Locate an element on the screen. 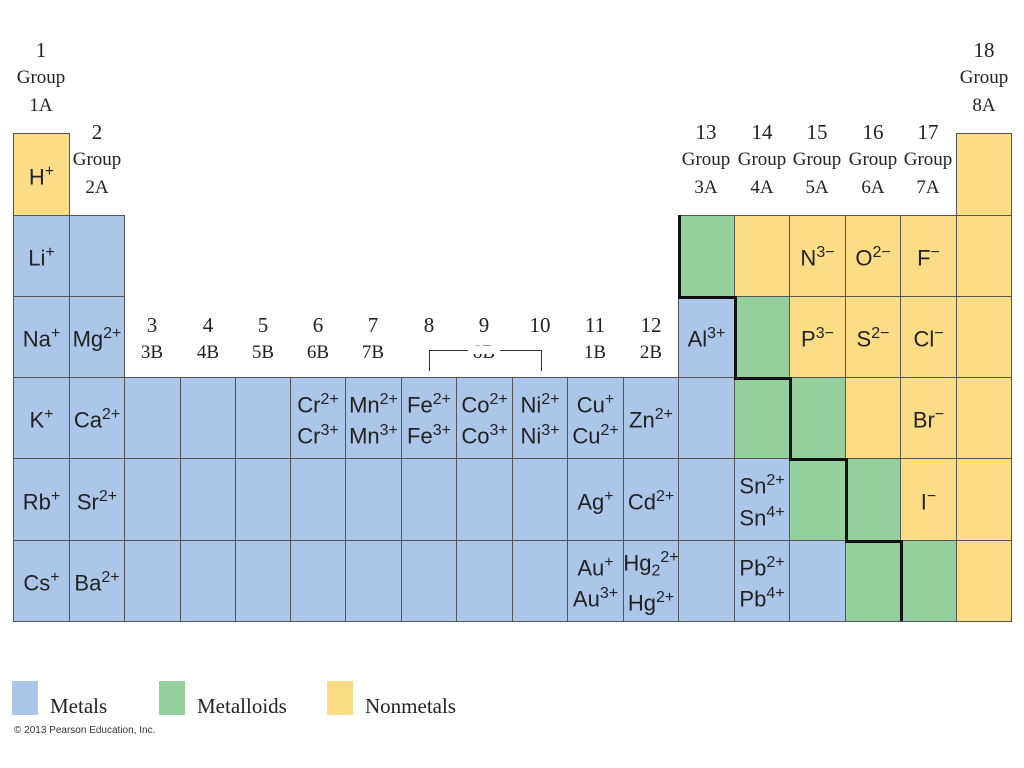  group-header-g10: 10 is located at coordinates (540, 325).